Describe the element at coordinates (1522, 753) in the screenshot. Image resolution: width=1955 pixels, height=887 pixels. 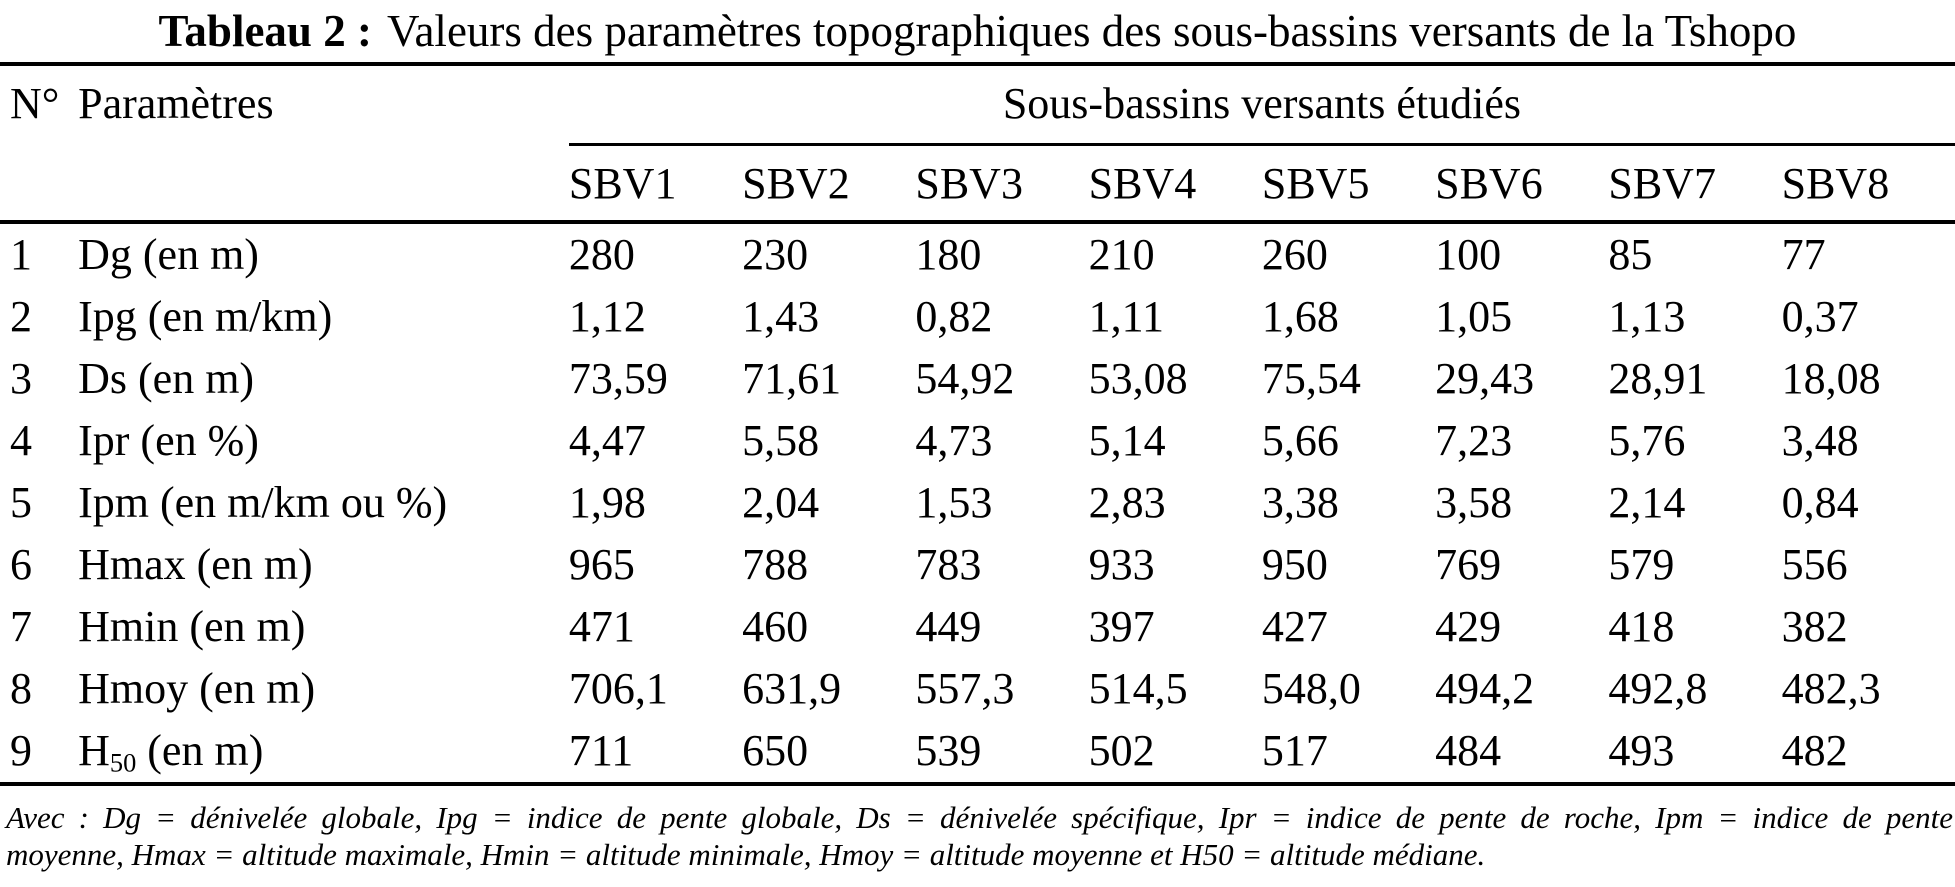
I see `table-cell: 484` at that location.